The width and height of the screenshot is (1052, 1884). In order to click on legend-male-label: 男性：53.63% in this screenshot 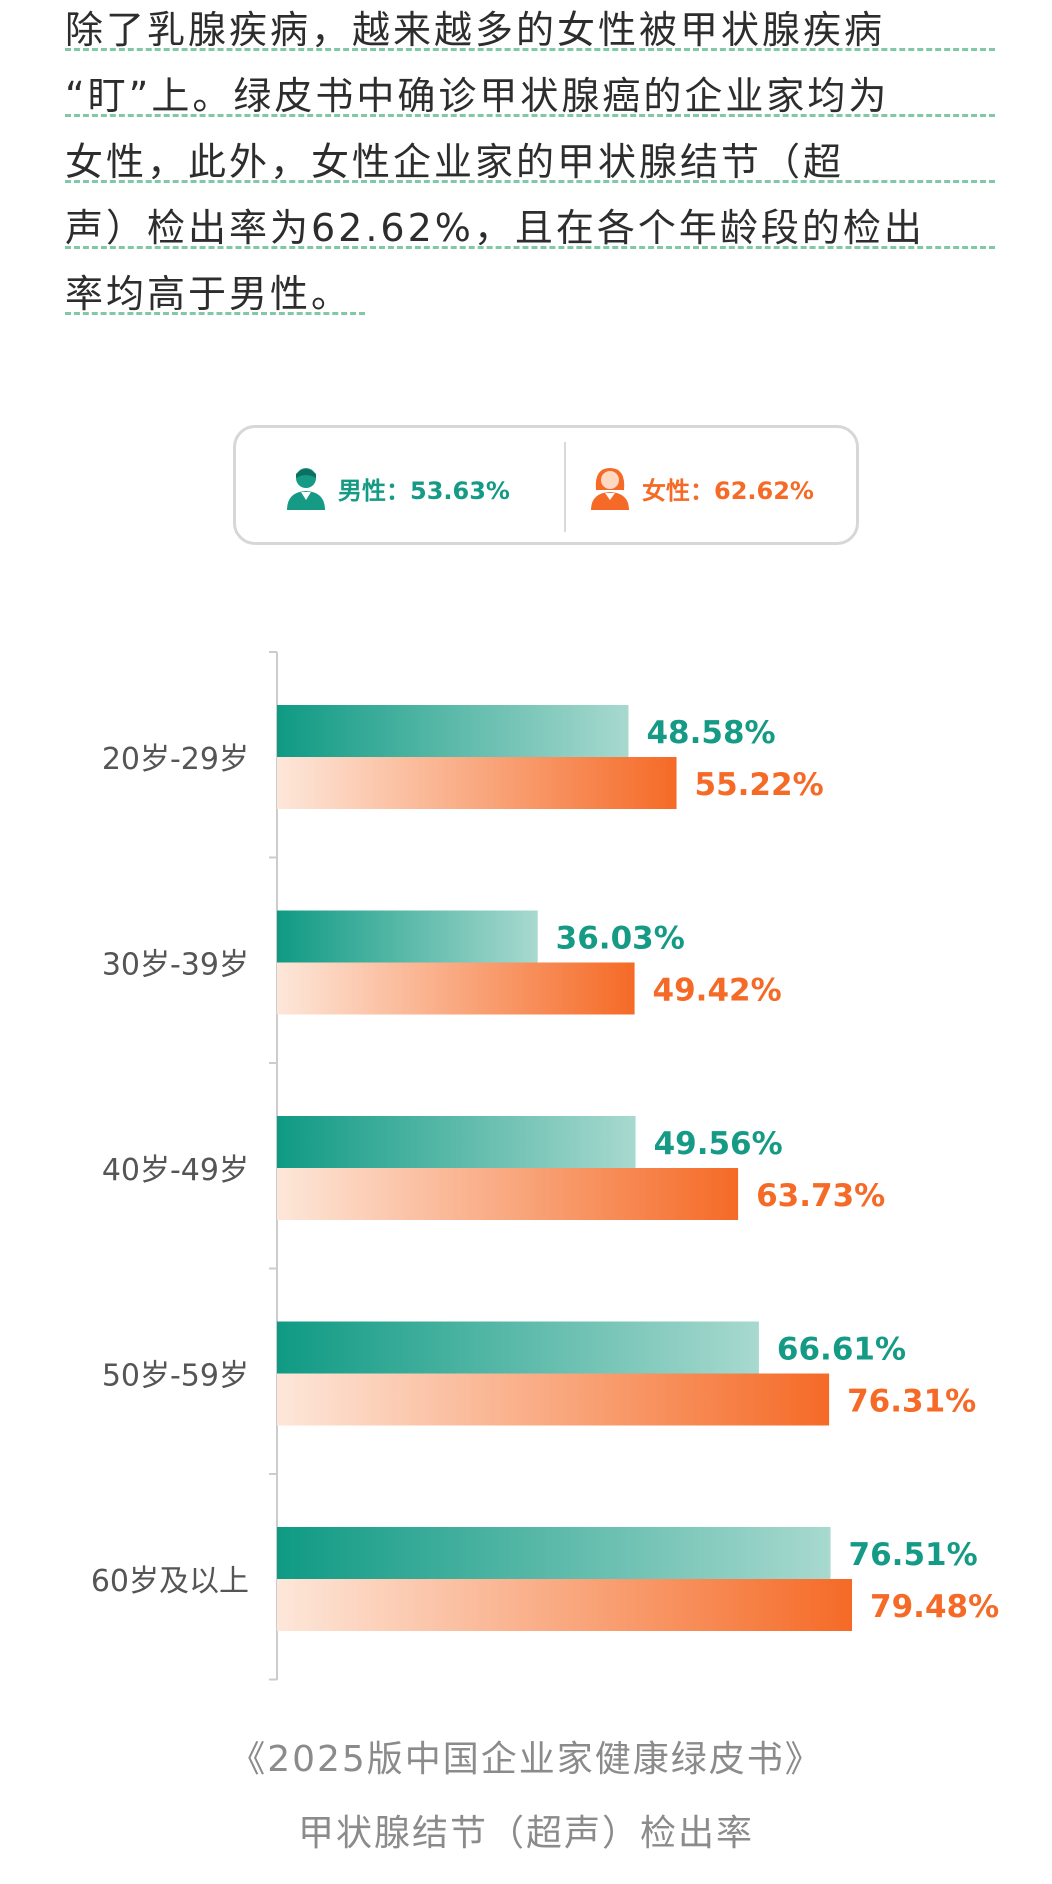, I will do `click(424, 490)`.